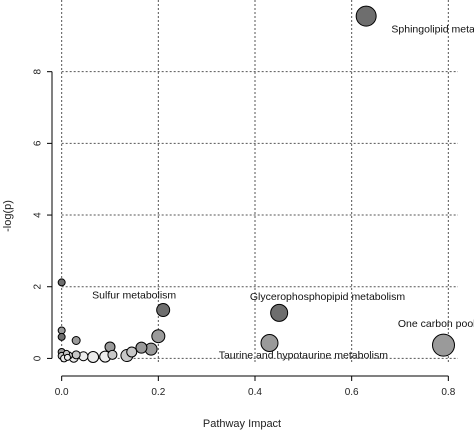 The width and height of the screenshot is (474, 433). I want to click on y-tick-label: 6, so click(38, 143).